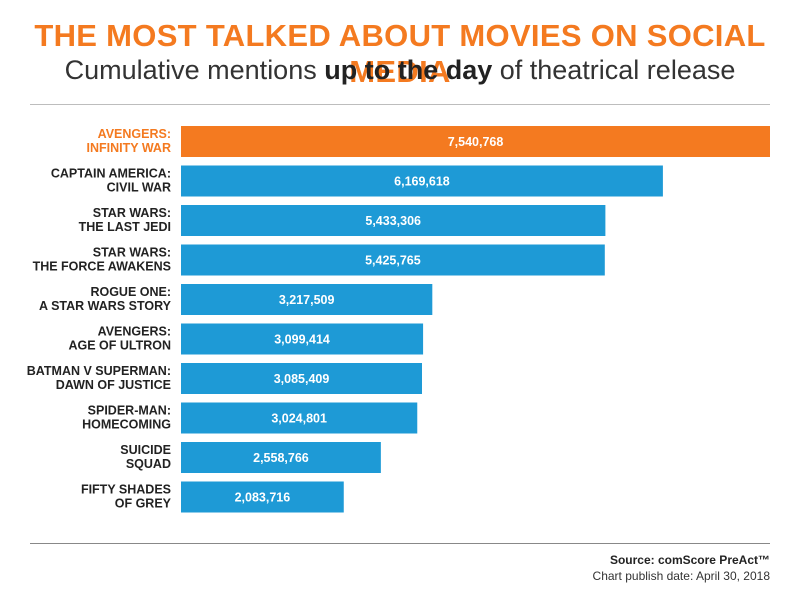 The image size is (800, 601). I want to click on category-label-6: AVENGERS: AGE OF ULTRON, so click(119, 339).